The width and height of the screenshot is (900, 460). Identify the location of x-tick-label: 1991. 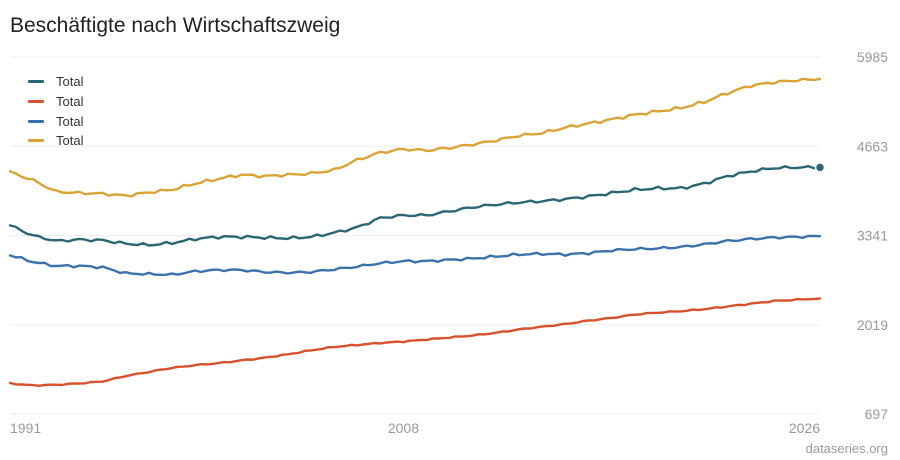
(25, 428).